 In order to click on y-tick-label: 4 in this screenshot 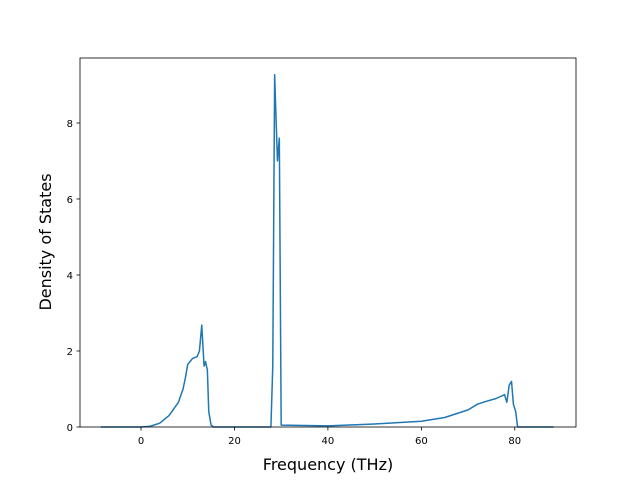, I will do `click(70, 276)`.